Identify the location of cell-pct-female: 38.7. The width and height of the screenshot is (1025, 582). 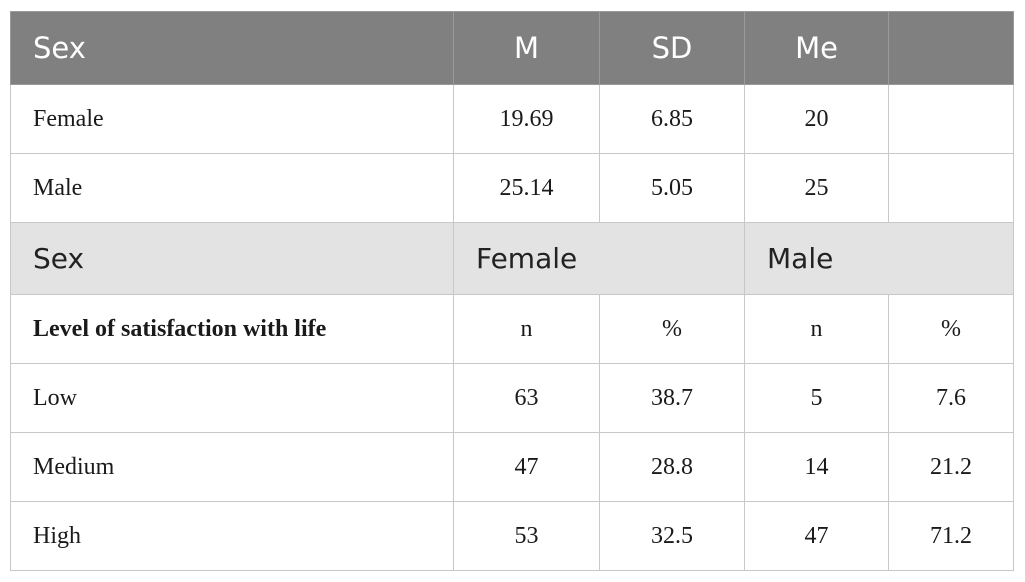
(672, 398).